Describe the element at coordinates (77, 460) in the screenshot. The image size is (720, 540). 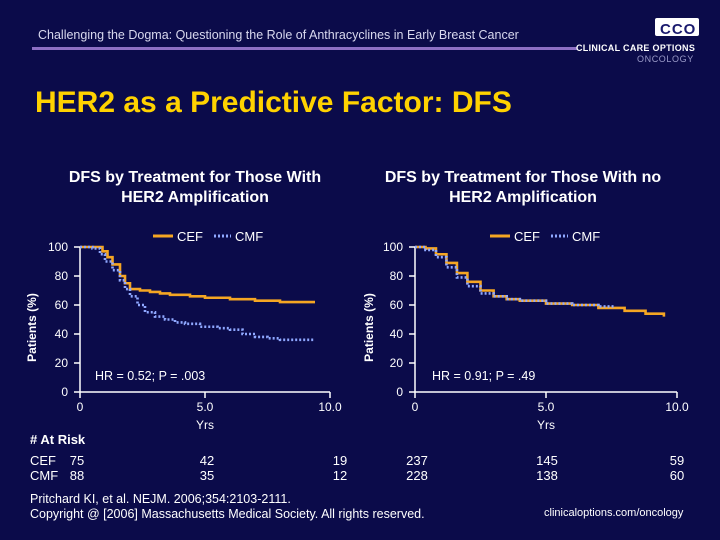
I see `at-risk-left-cef-0: 75` at that location.